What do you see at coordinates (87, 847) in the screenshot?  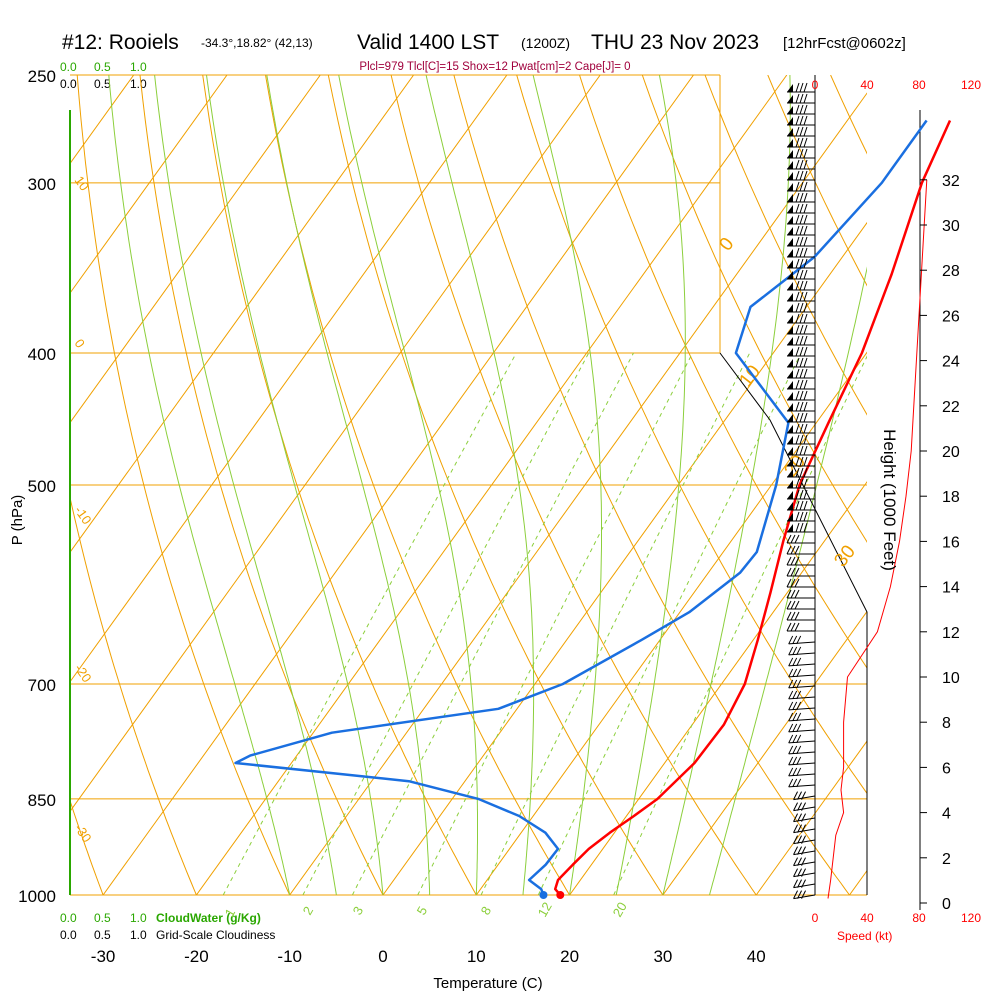 I see `dry-adiabat--30` at bounding box center [87, 847].